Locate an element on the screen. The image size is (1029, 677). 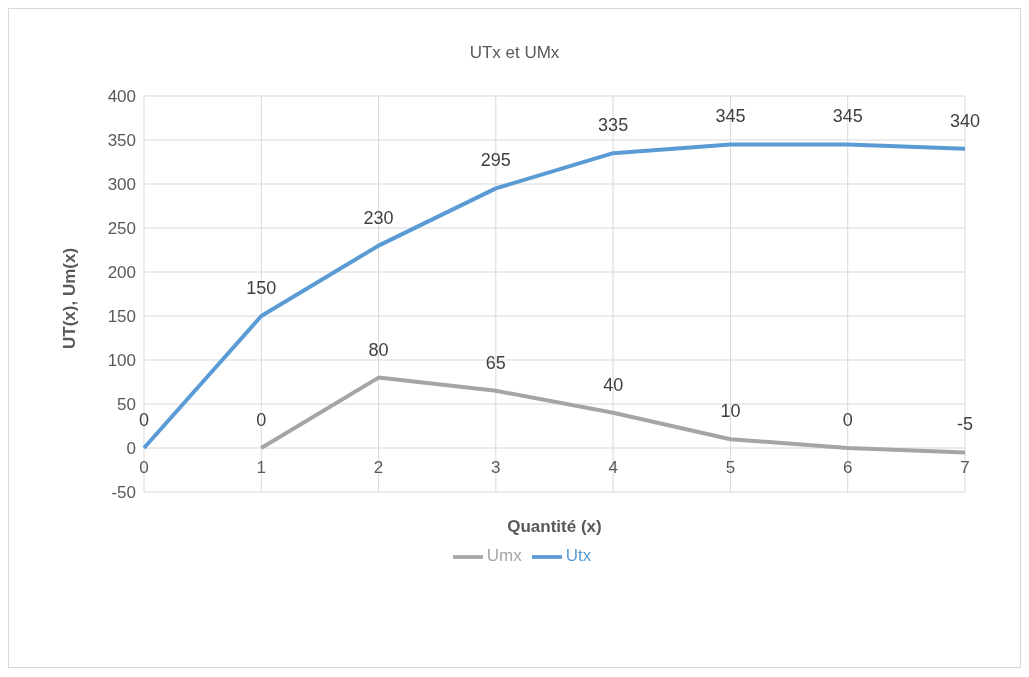
y-tick-label: 400 is located at coordinates (121, 97).